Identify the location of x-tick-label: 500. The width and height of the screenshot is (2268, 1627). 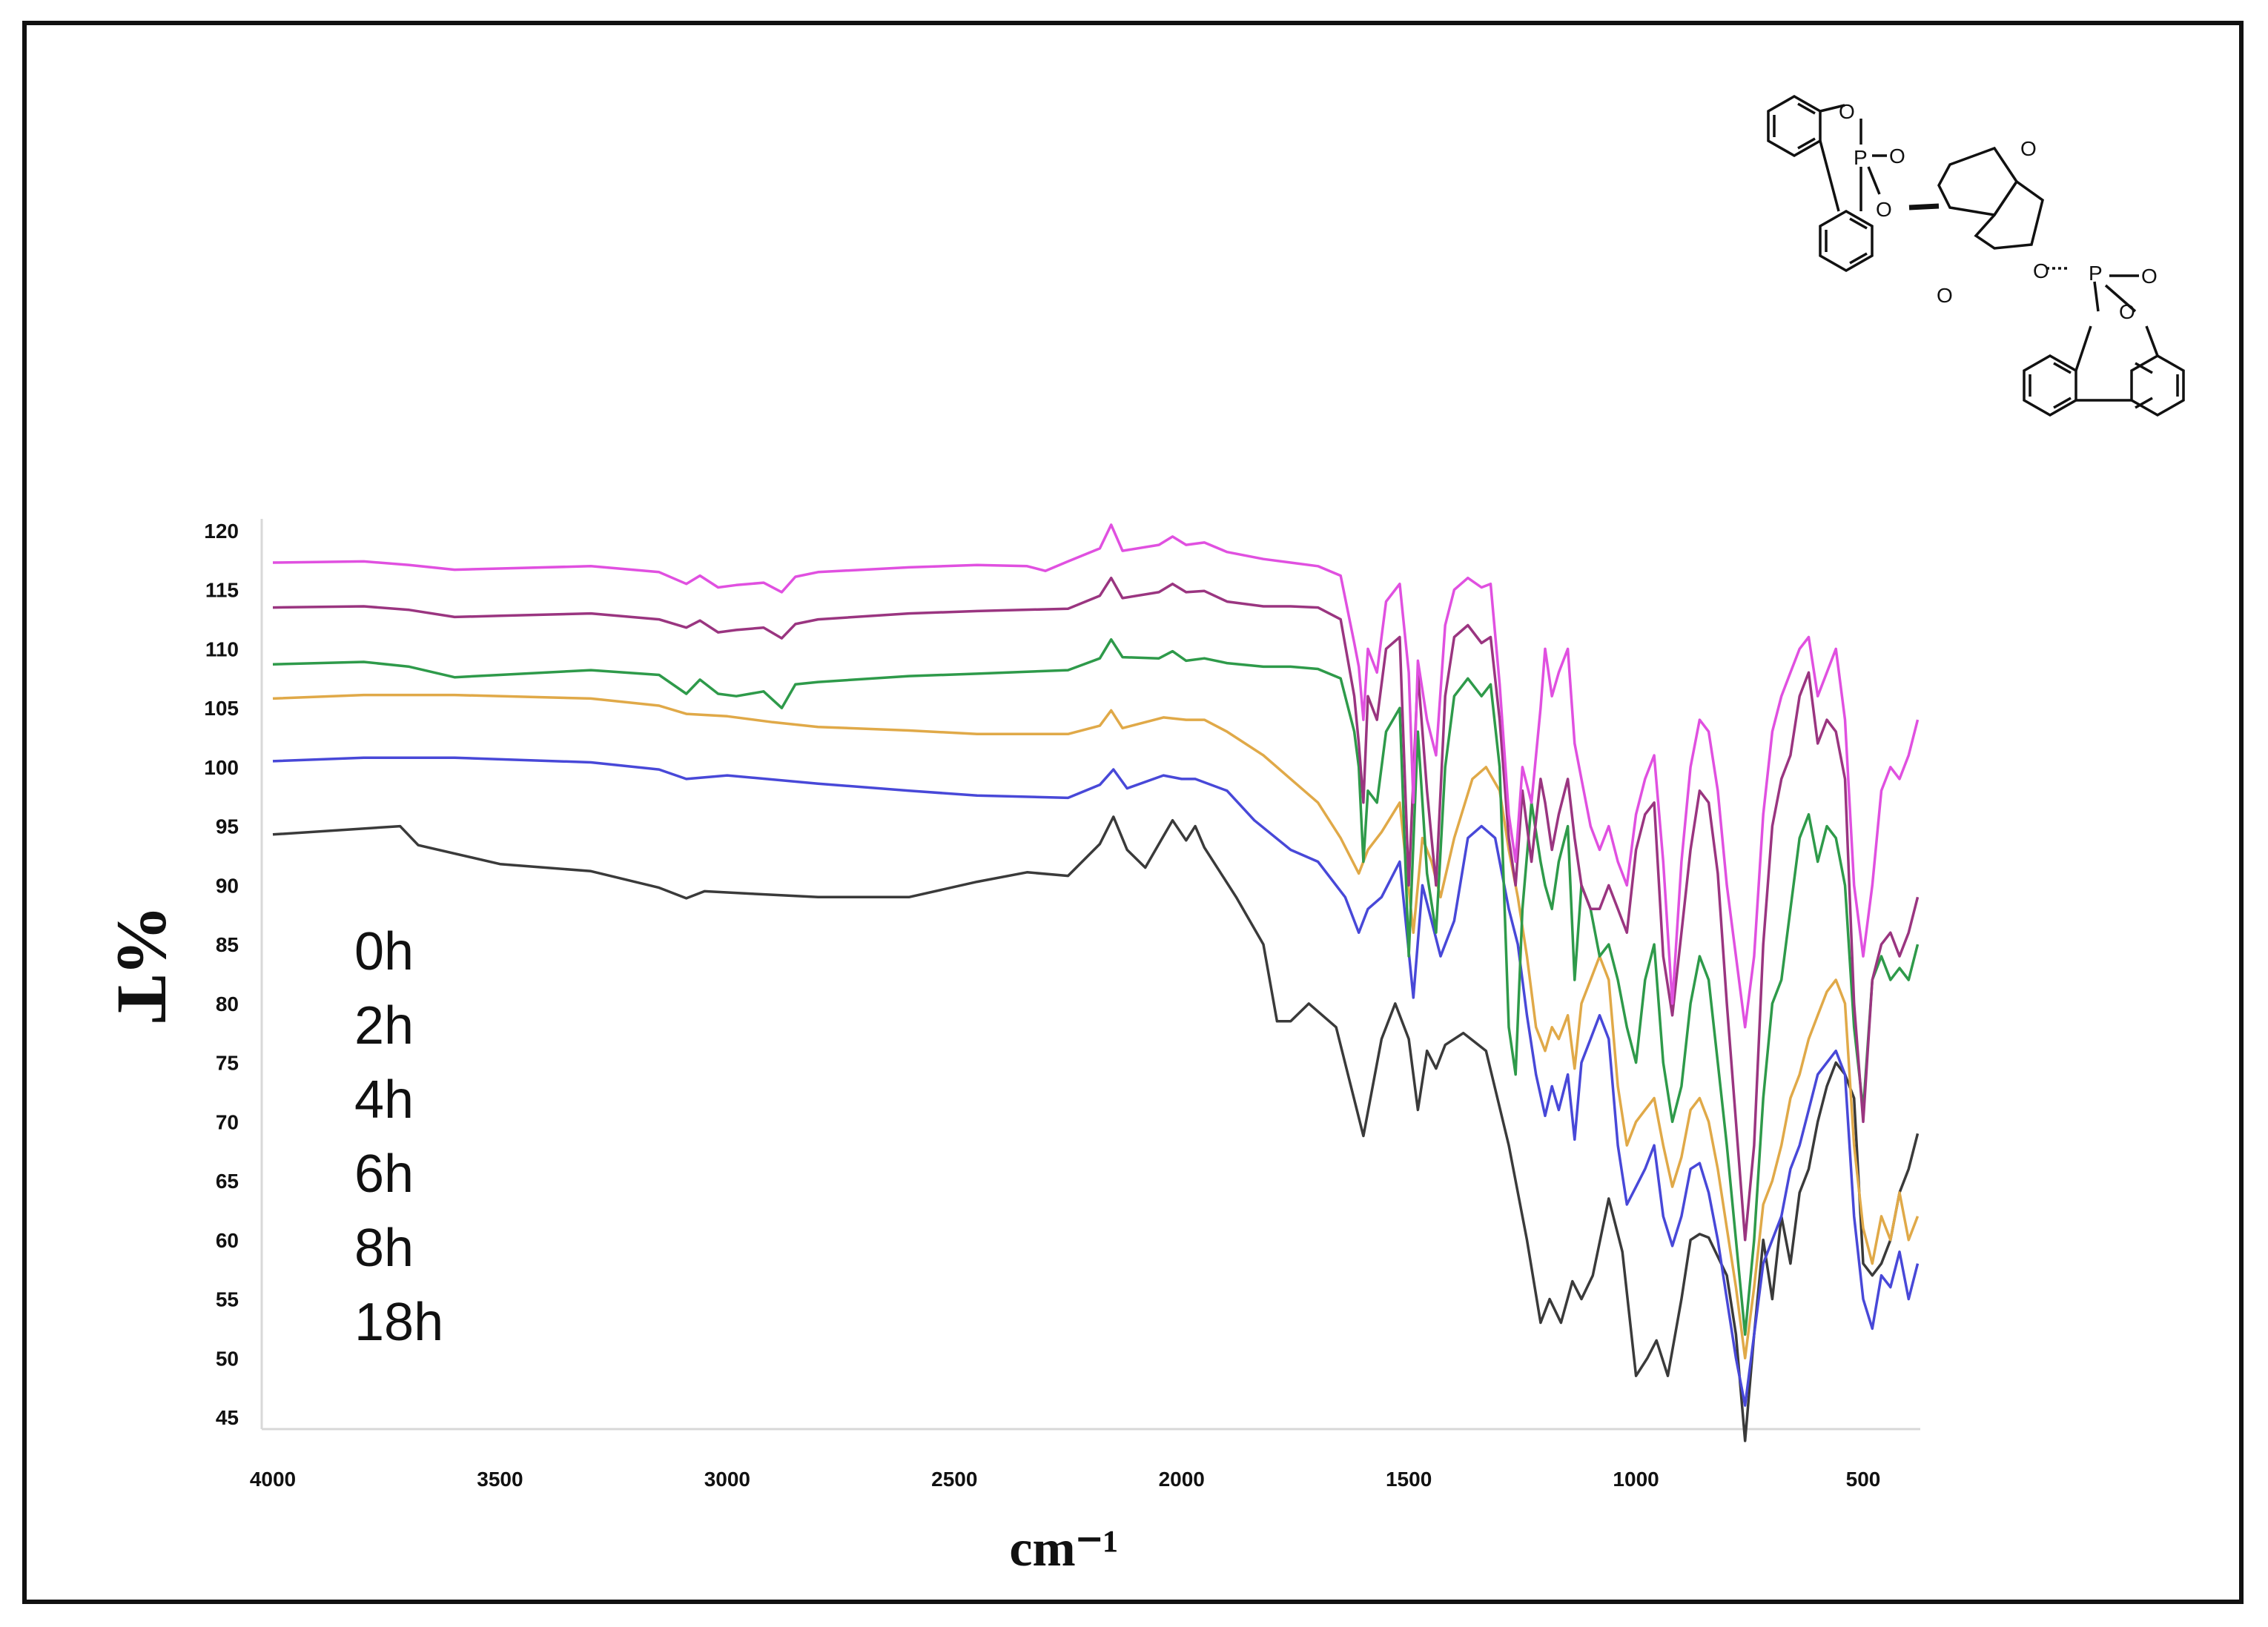
(1864, 1479).